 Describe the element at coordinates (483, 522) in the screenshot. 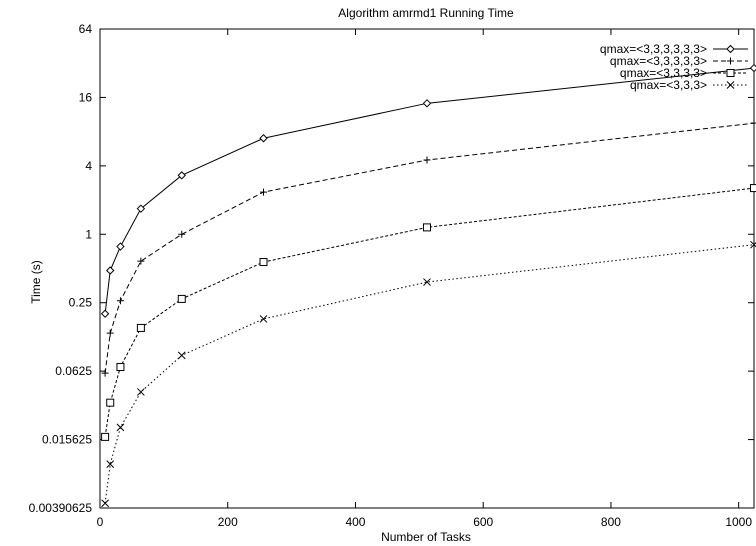

I see `x-tick-label: 600` at that location.